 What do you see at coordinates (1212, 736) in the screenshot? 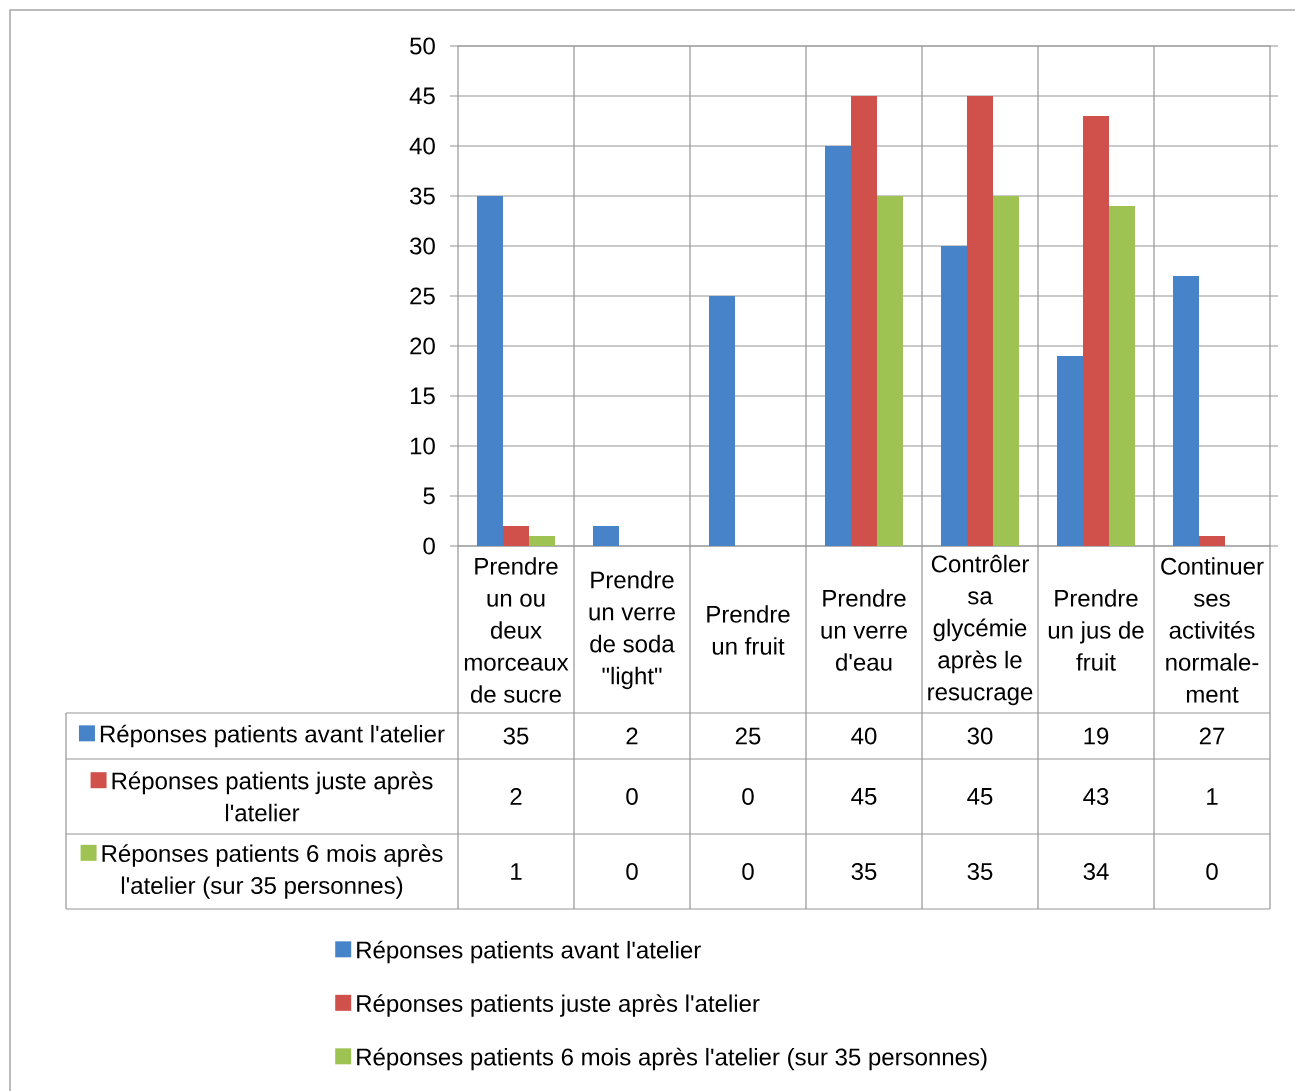
I see `data-label: 27` at bounding box center [1212, 736].